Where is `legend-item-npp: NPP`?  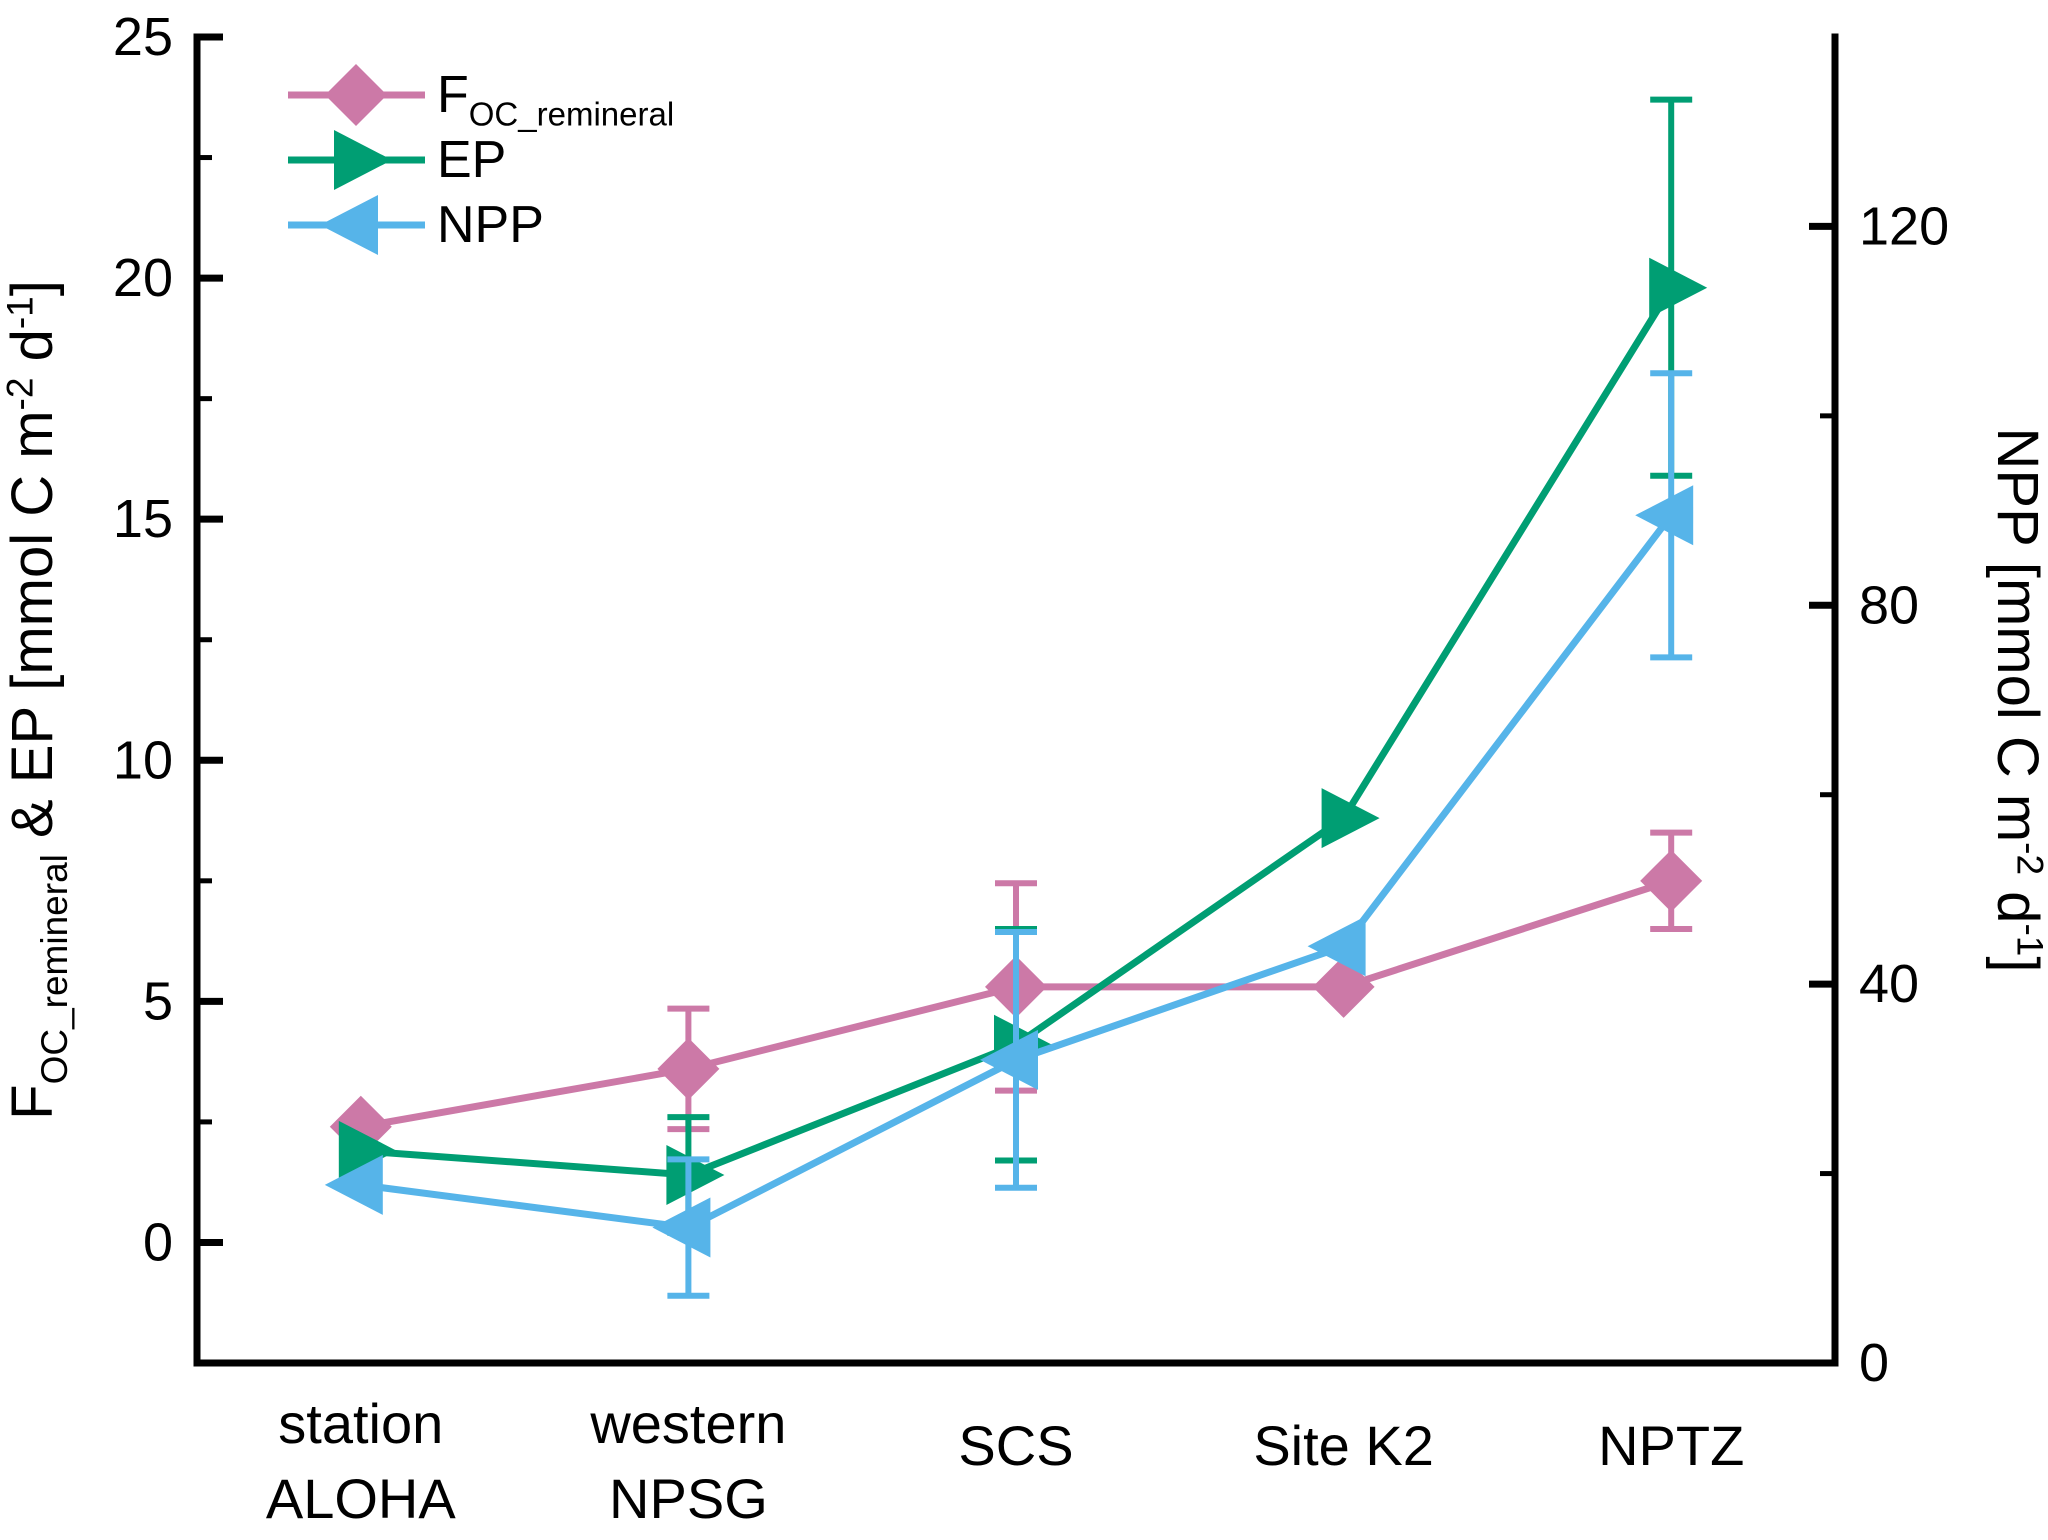
legend-item-npp: NPP is located at coordinates (416, 225).